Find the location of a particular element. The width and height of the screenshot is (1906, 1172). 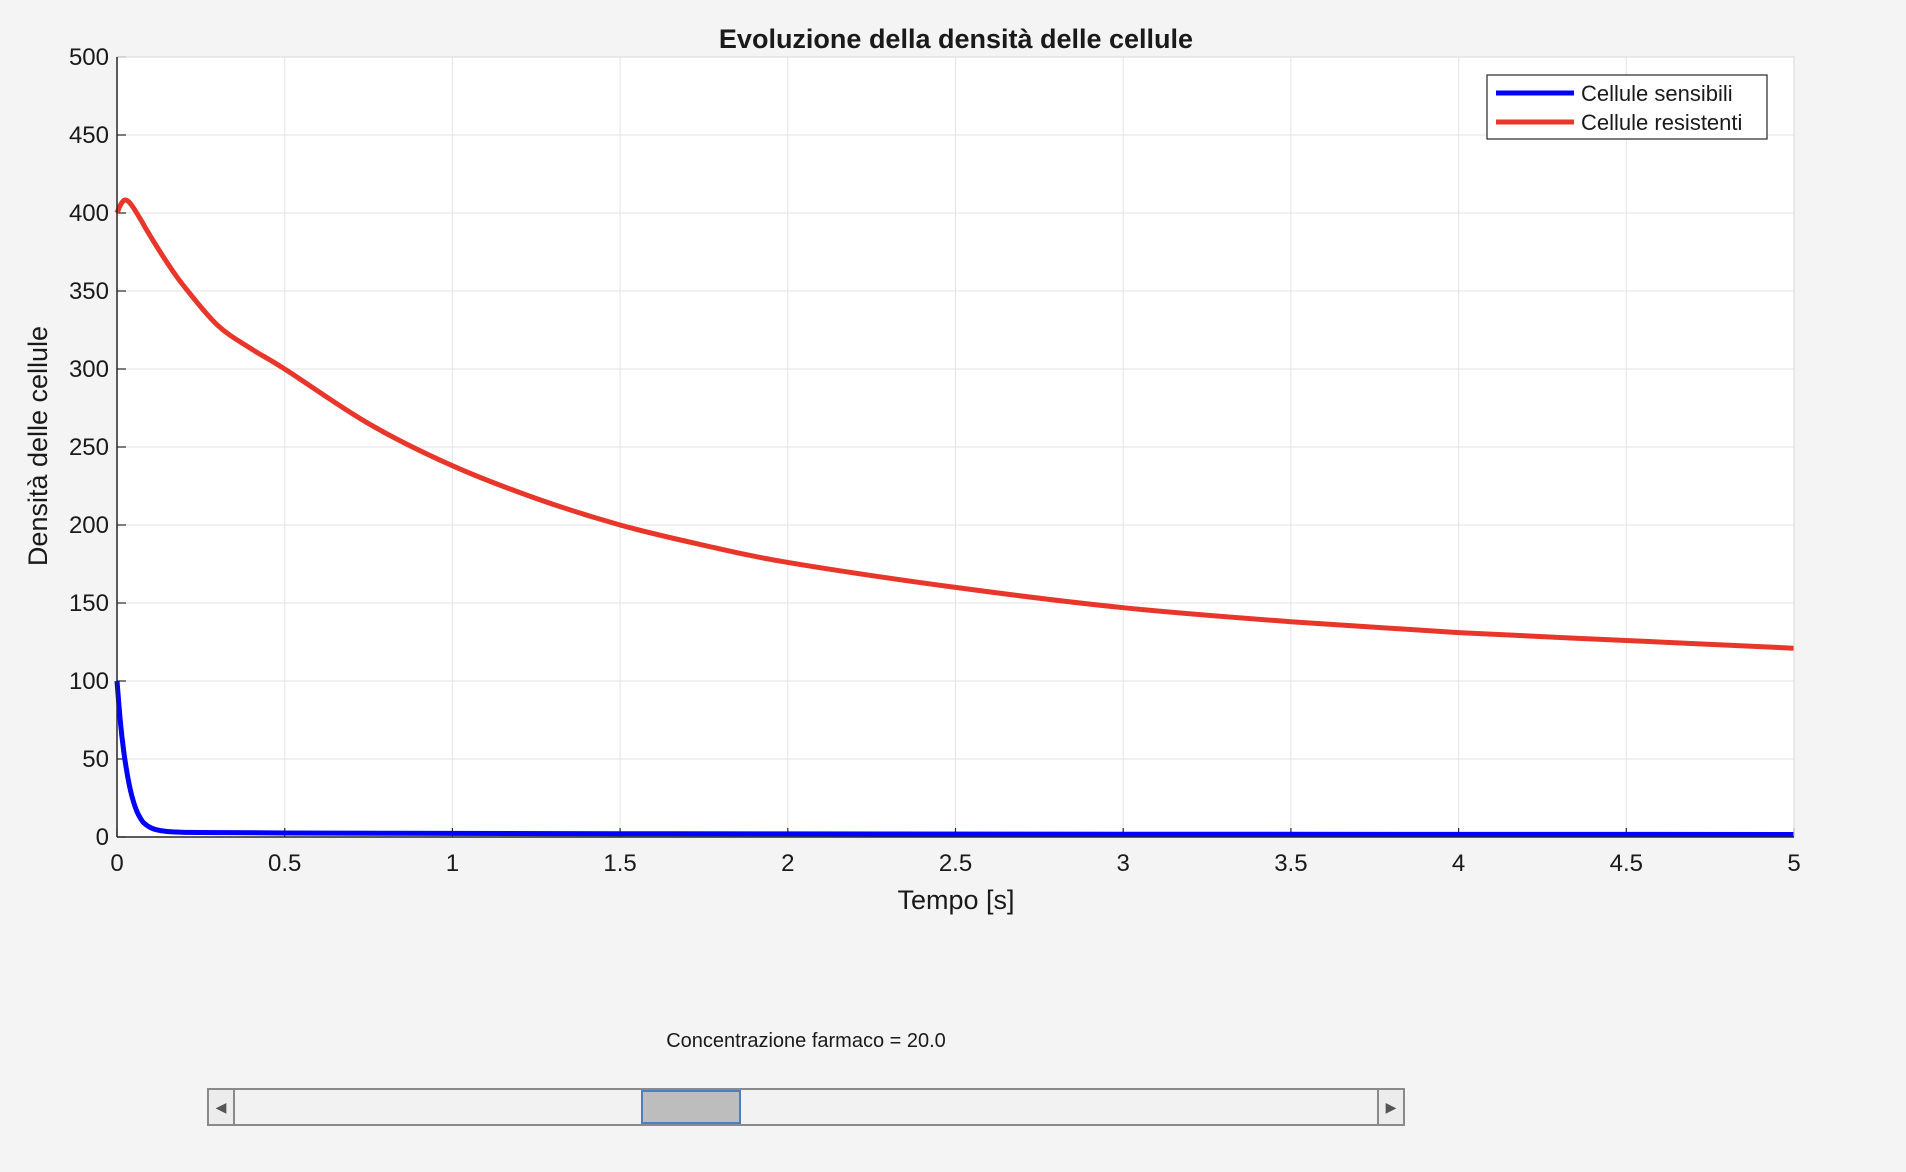

y-tick-label: 0 is located at coordinates (102, 837).